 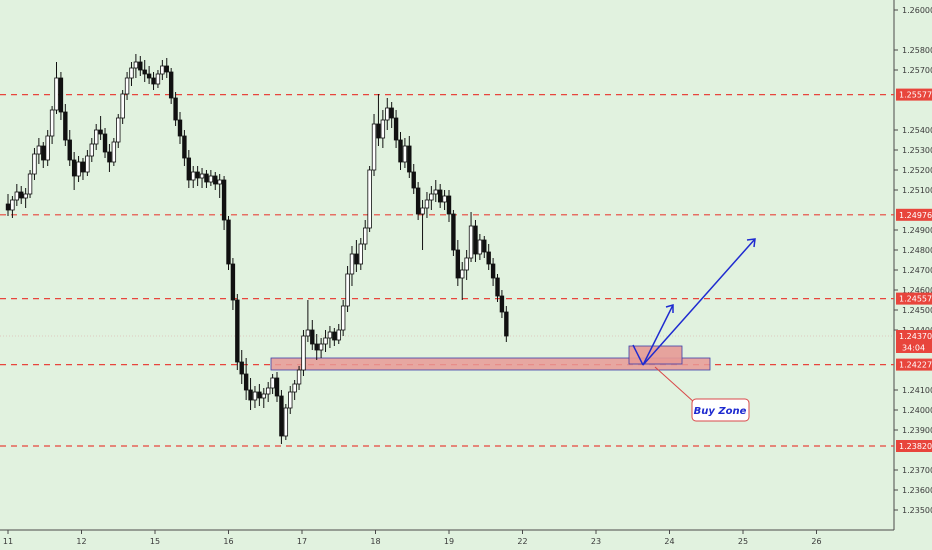 What do you see at coordinates (655, 355) in the screenshot?
I see `buy-zone-box` at bounding box center [655, 355].